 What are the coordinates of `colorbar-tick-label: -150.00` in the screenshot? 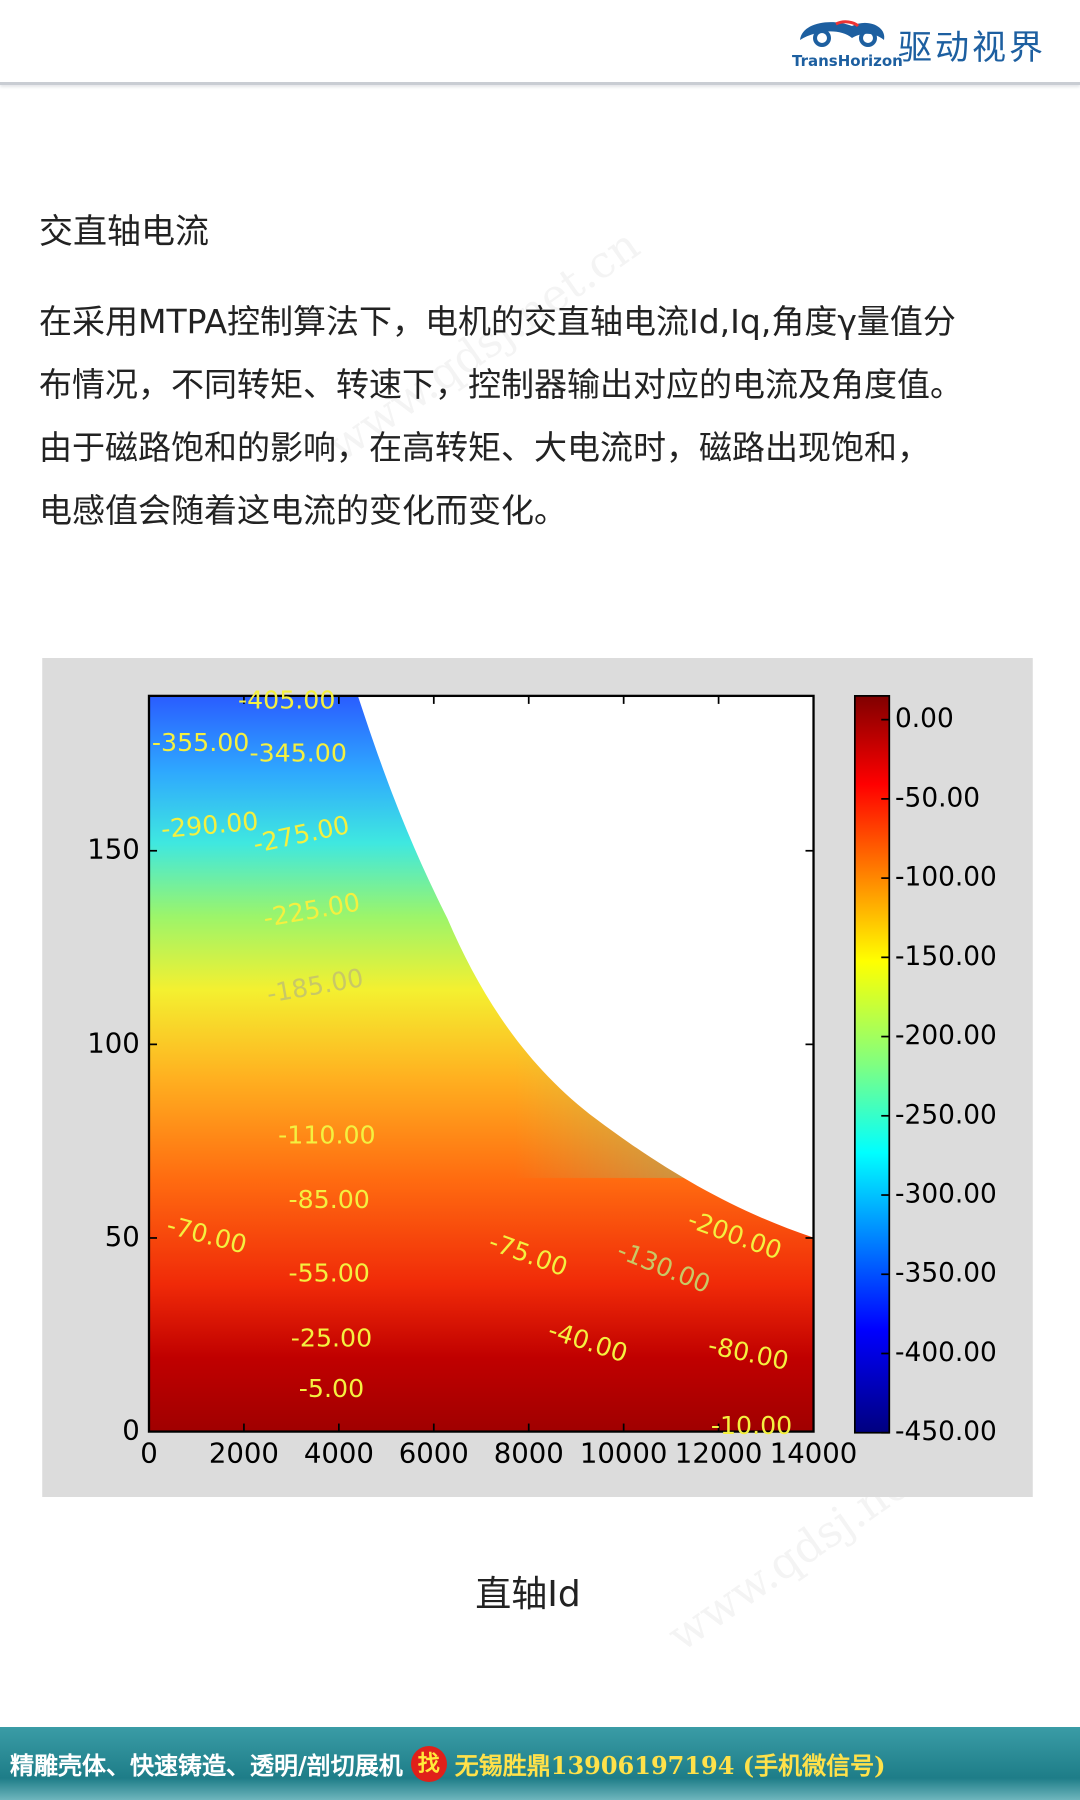 It's located at (946, 957).